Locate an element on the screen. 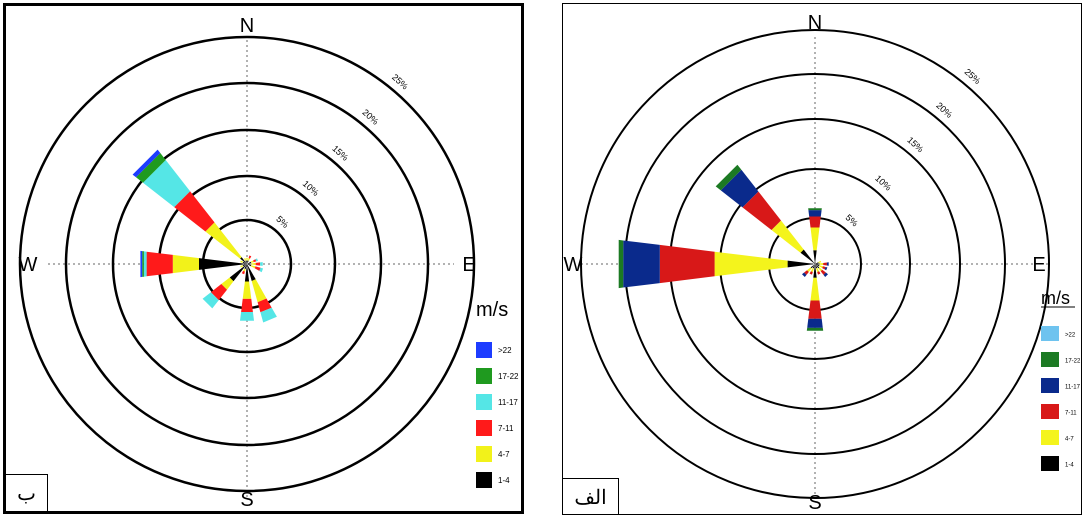 This screenshot has height=518, width=1087. legend-label: 1-4 is located at coordinates (504, 480).